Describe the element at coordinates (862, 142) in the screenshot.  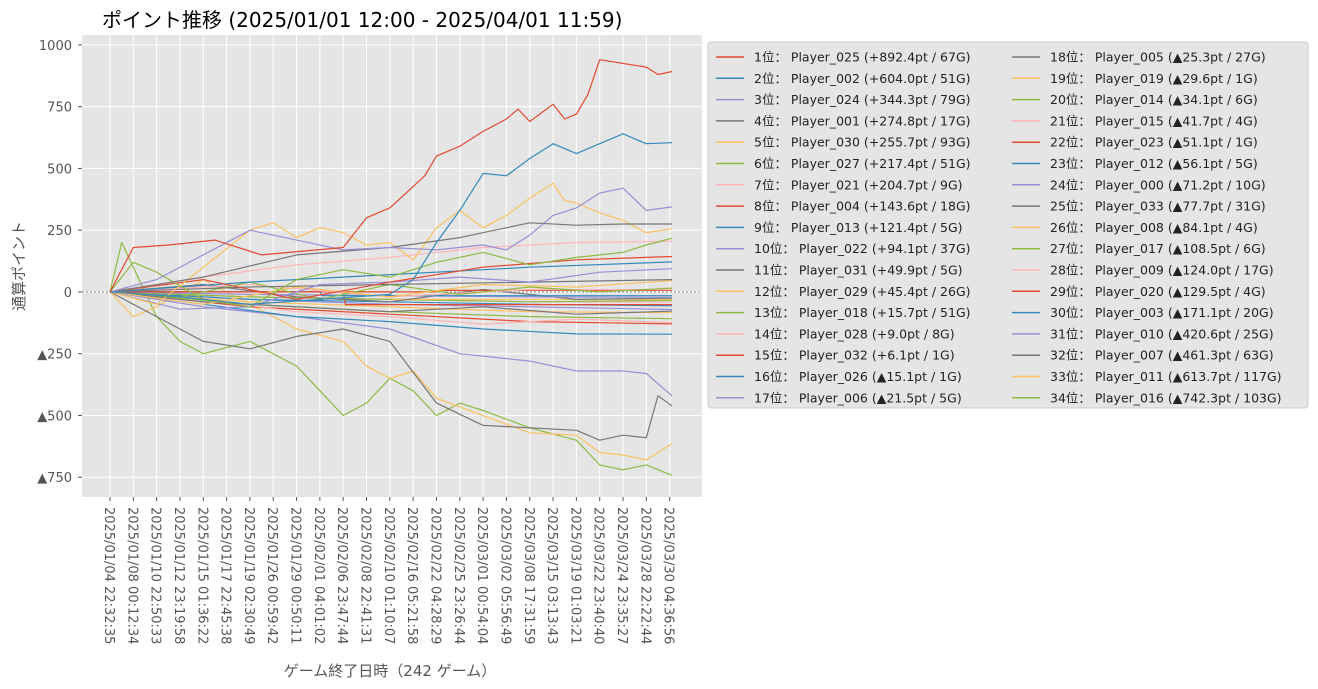
I see `legend-entry: 5位： Player_030 (+255.7pt / 93G)` at that location.